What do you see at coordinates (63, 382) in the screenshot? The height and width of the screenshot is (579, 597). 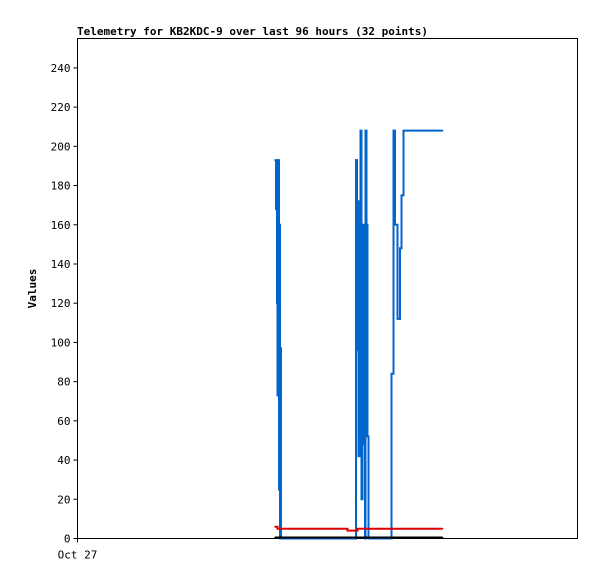 I see `y-tick-label: 80` at bounding box center [63, 382].